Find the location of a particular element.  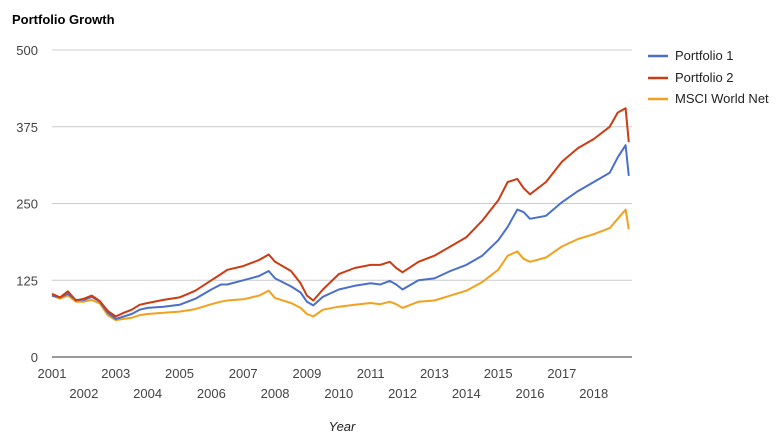

x-tick-label-2005: 2005 is located at coordinates (179, 373).